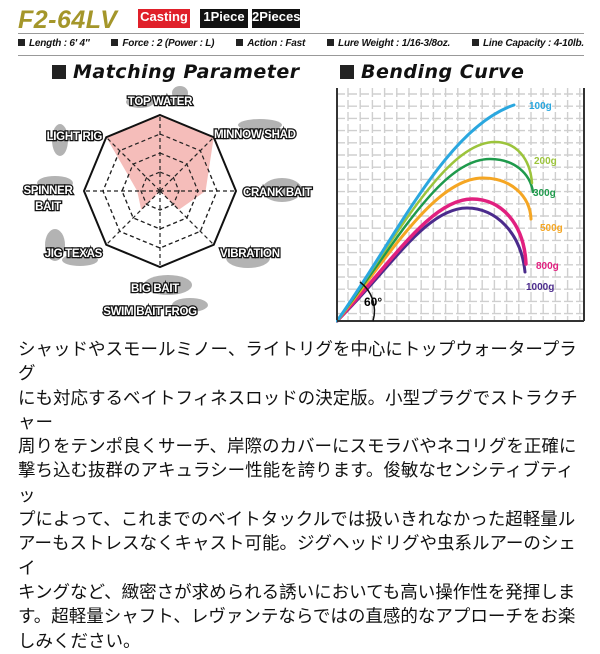 The height and width of the screenshot is (654, 600). I want to click on description-line: 周りをテンポ良くサーチ、岸際のカバーにスモラバやネコリグを正確に, so click(297, 447).